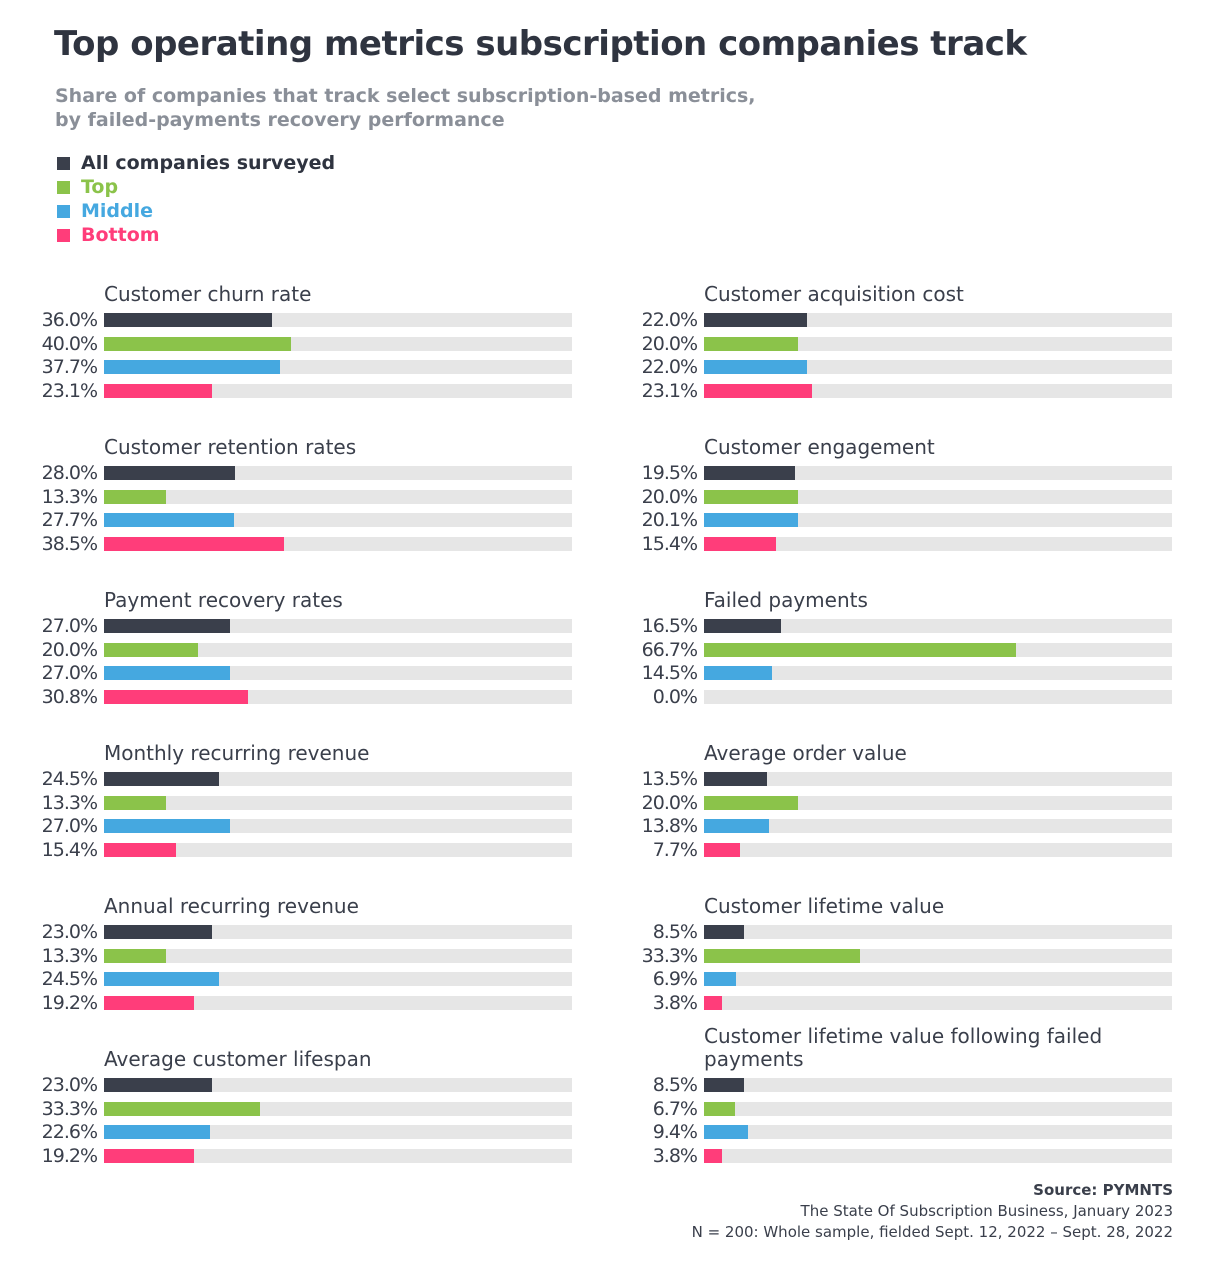 The height and width of the screenshot is (1265, 1213). What do you see at coordinates (675, 1155) in the screenshot?
I see `data-label: 3.8%` at bounding box center [675, 1155].